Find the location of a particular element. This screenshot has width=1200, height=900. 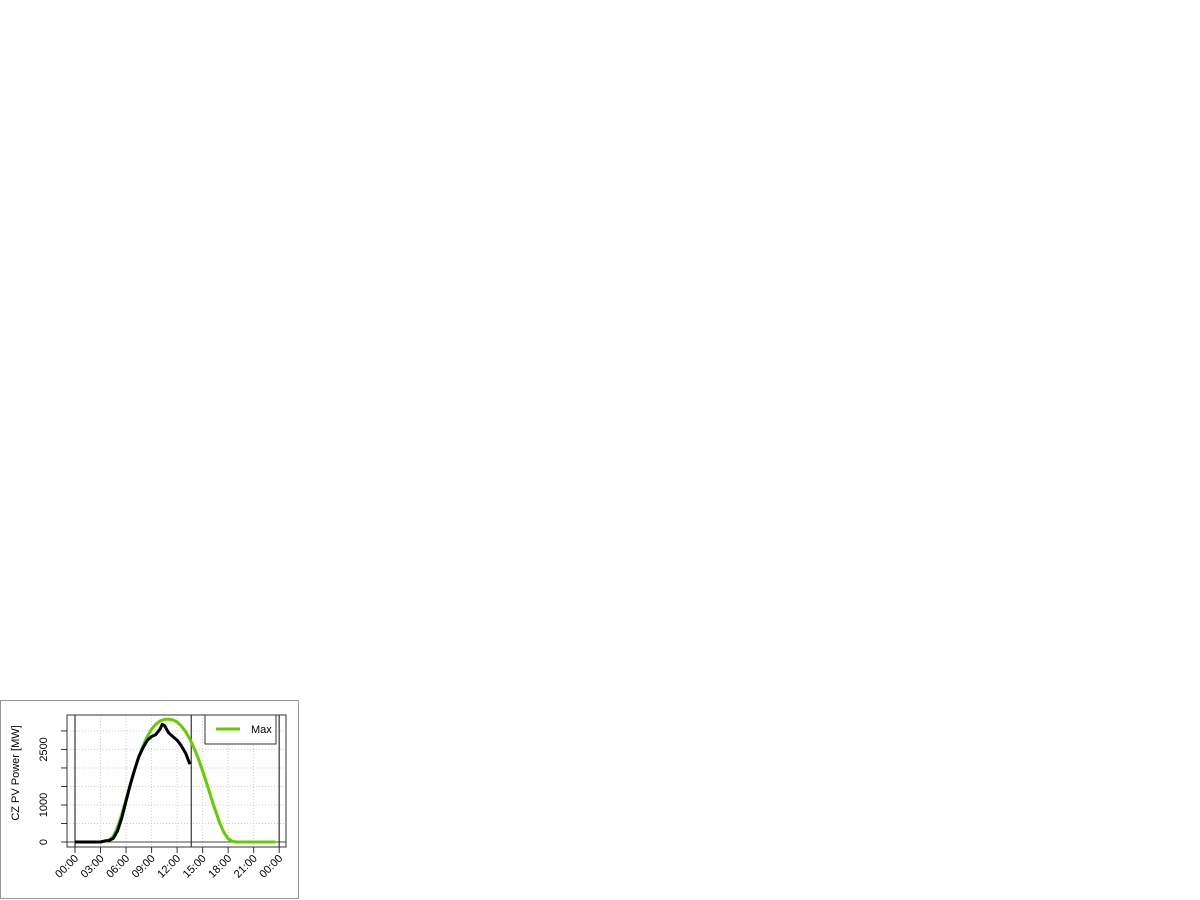

x-tick-label: 12:00 is located at coordinates (169, 867).